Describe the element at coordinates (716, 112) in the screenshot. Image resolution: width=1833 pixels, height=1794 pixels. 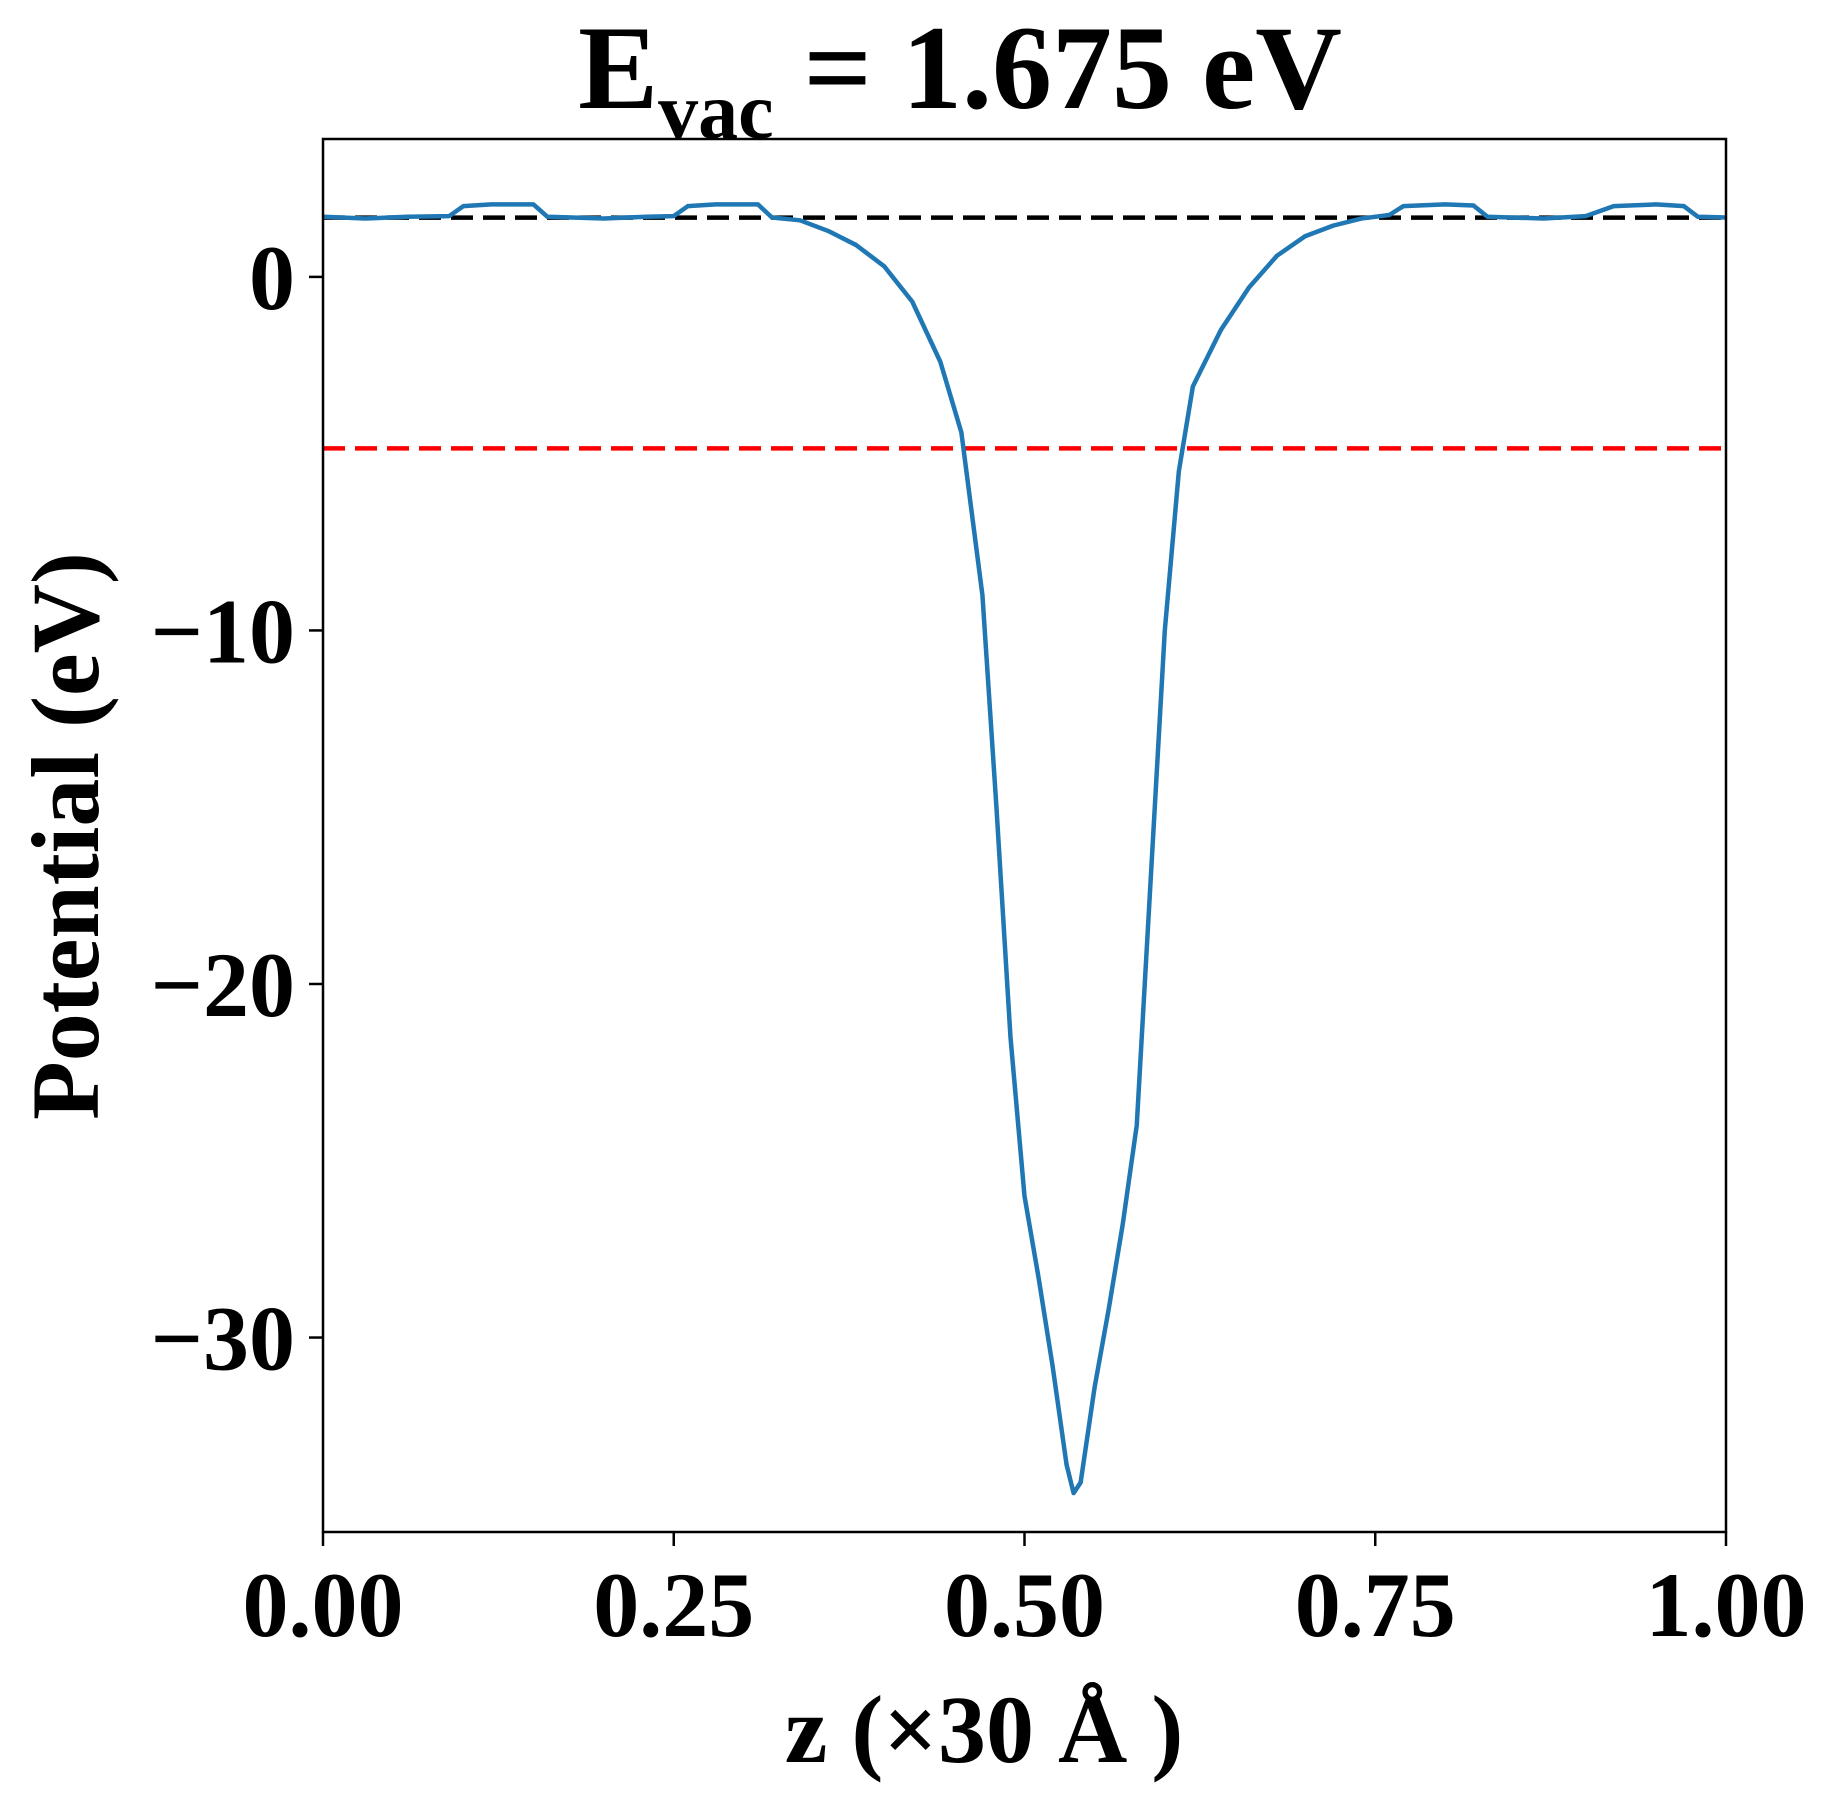
I see `title-subscript: vac` at that location.